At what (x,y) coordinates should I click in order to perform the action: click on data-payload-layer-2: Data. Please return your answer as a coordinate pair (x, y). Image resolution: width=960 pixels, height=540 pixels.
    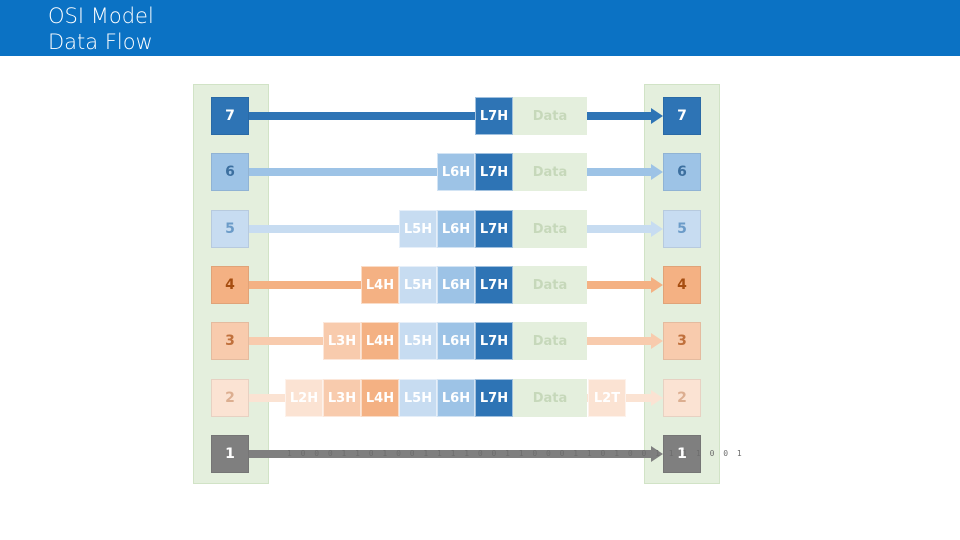
    Looking at the image, I should click on (550, 398).